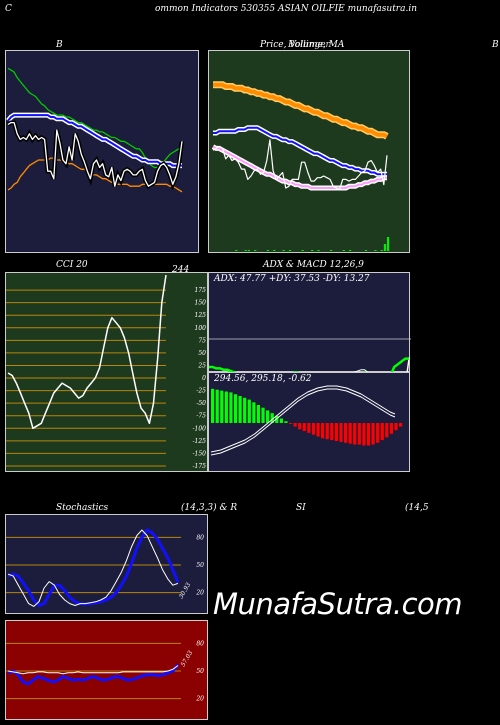 This screenshot has height=725, width=500. I want to click on panel-macd, so click(309, 422).